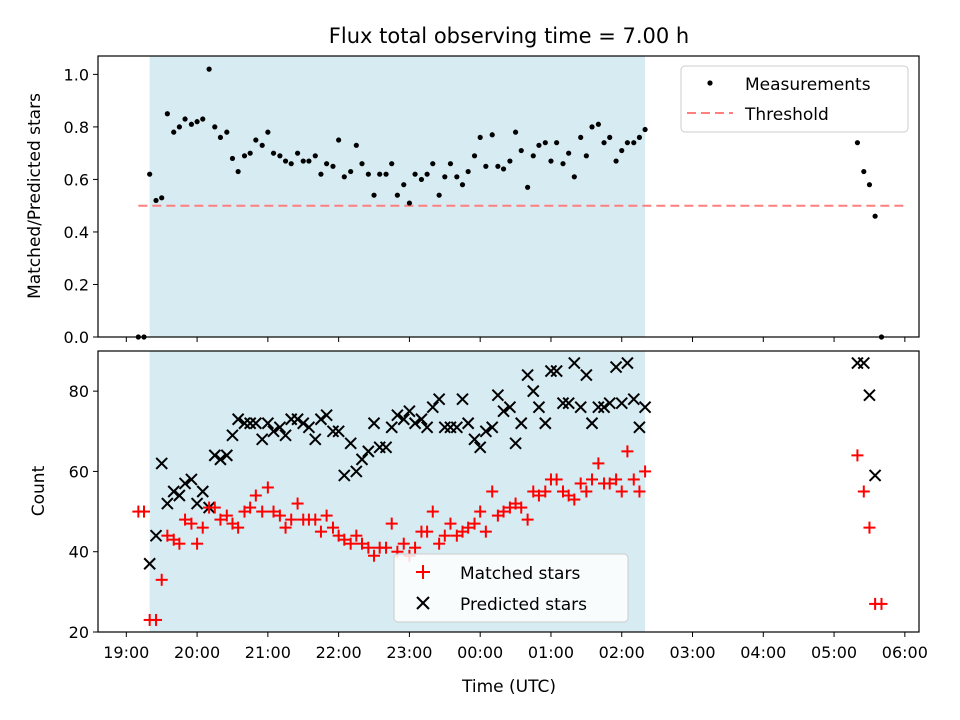 The image size is (960, 720). Describe the element at coordinates (692, 652) in the screenshot. I see `x-tick-label: 03:00` at that location.